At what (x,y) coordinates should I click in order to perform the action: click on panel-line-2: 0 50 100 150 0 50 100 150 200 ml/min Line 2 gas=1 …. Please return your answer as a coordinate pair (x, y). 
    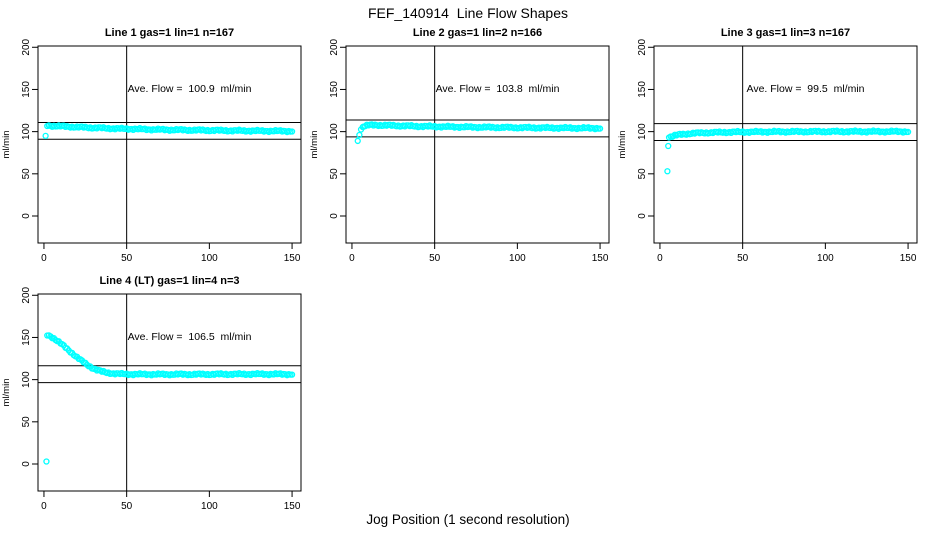
    Looking at the image, I should click on (459, 145).